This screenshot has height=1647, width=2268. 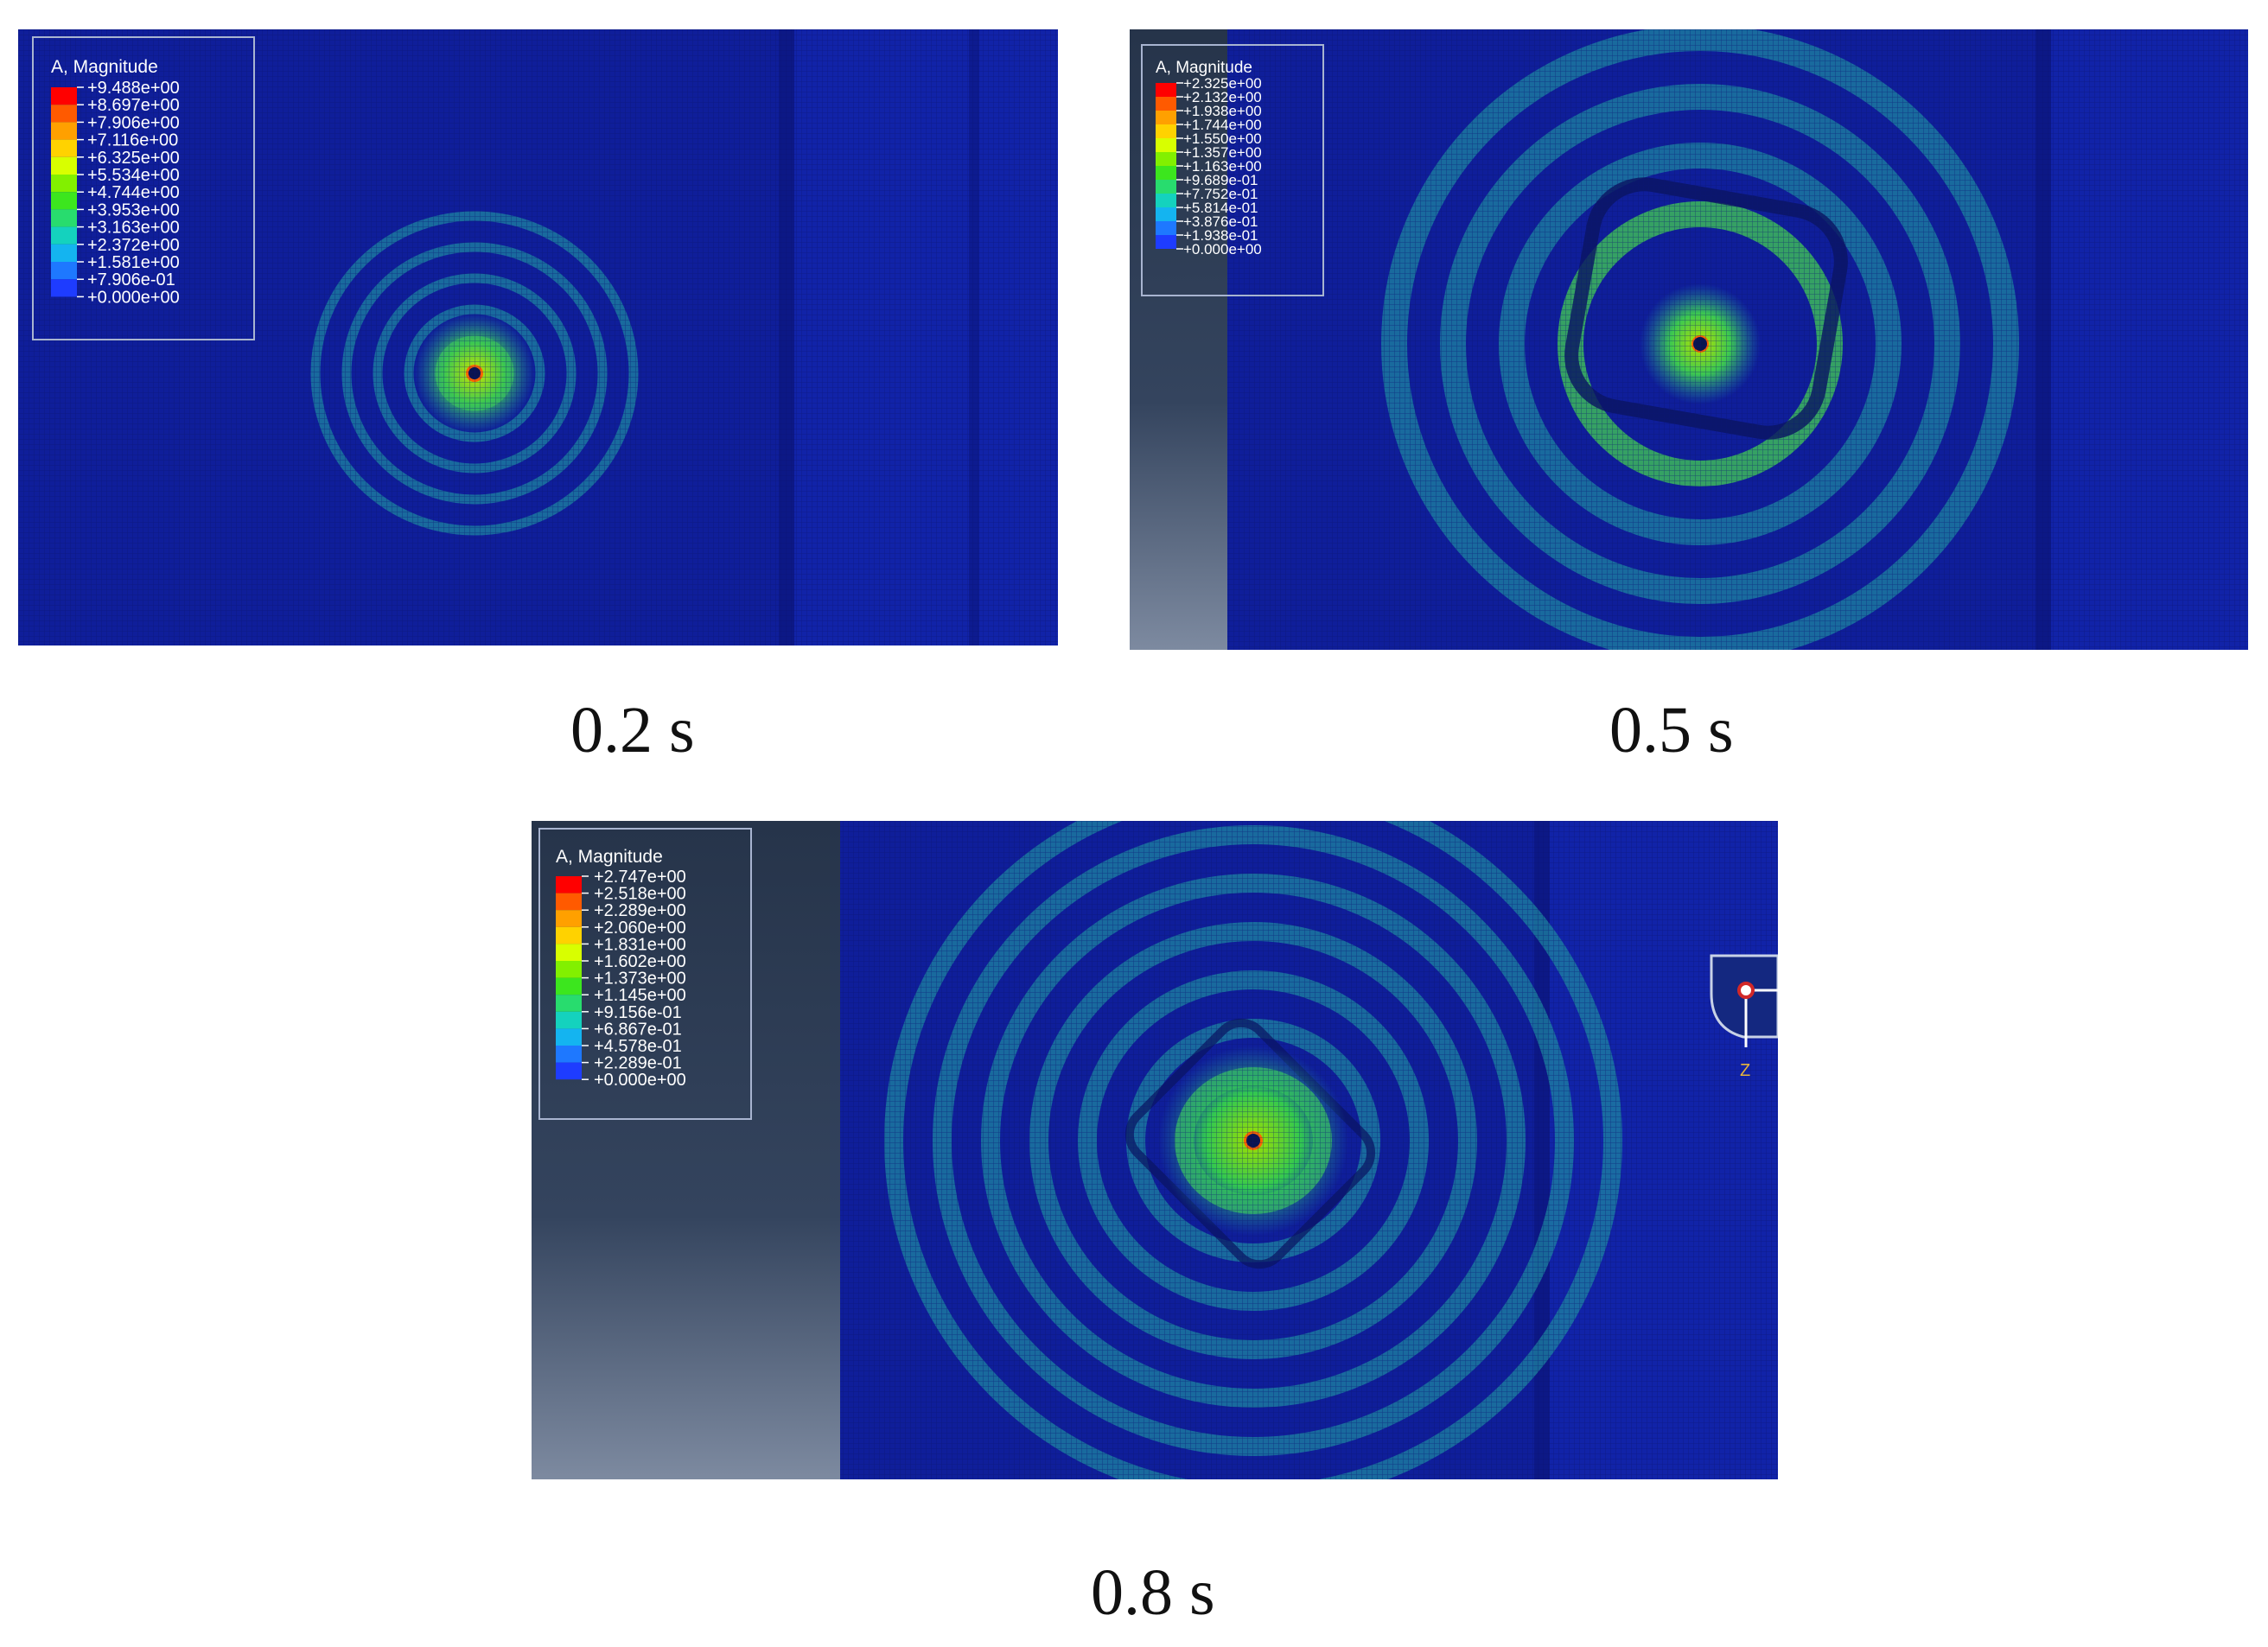 I want to click on legend-value: +1.938e-01, so click(x=1220, y=236).